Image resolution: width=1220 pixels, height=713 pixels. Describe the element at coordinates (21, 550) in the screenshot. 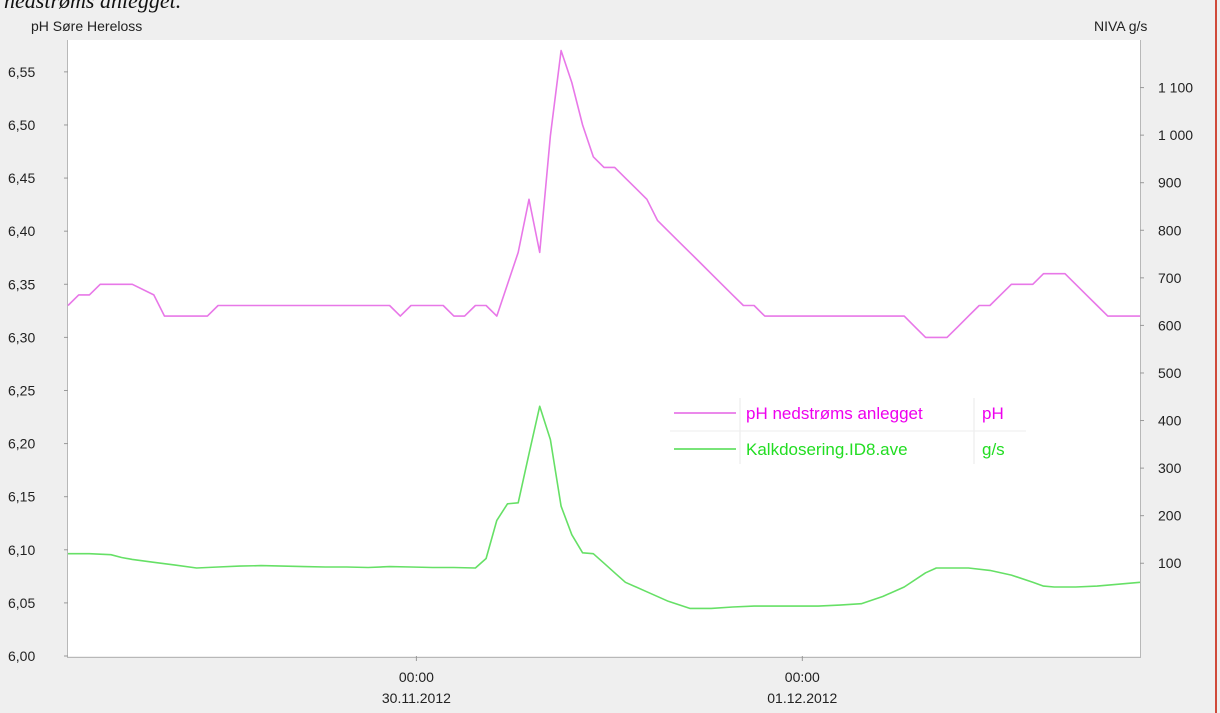

I see `left-tick-label: 6,10` at that location.